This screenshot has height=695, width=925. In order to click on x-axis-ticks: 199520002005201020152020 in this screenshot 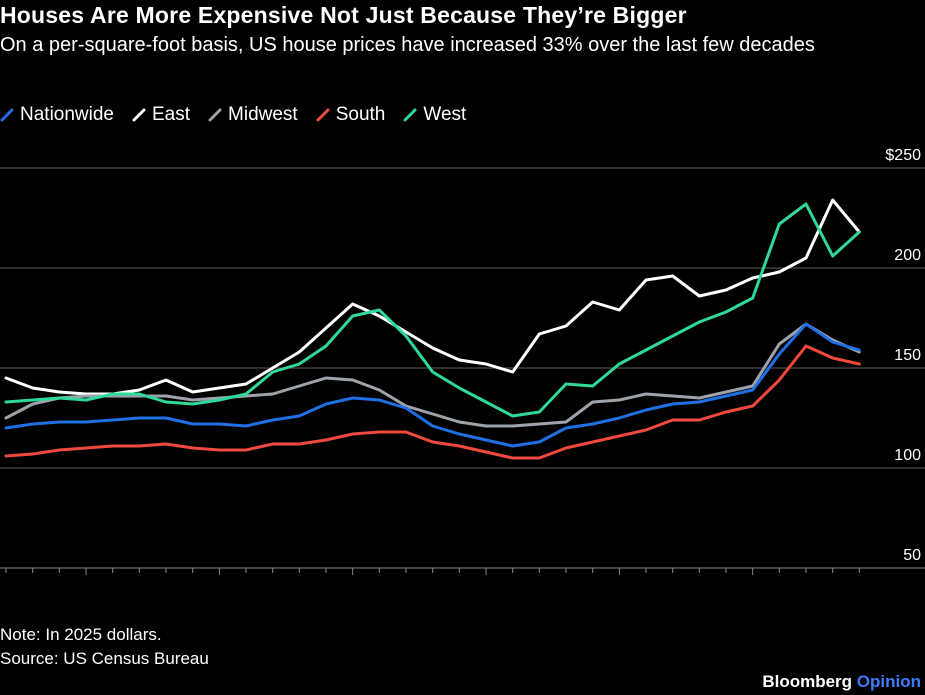, I will do `click(432, 571)`.